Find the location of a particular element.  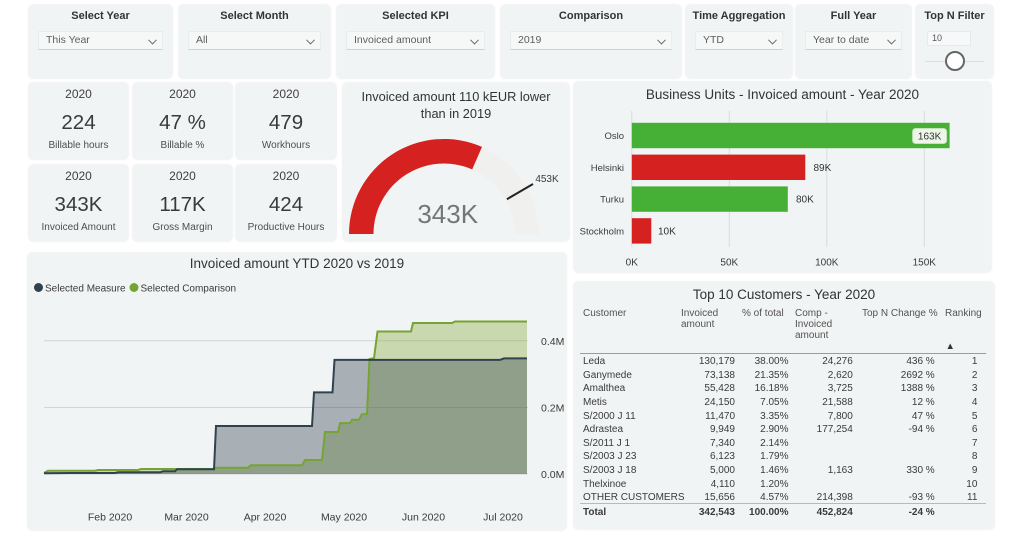

svg-text: Turku is located at coordinates (612, 200).